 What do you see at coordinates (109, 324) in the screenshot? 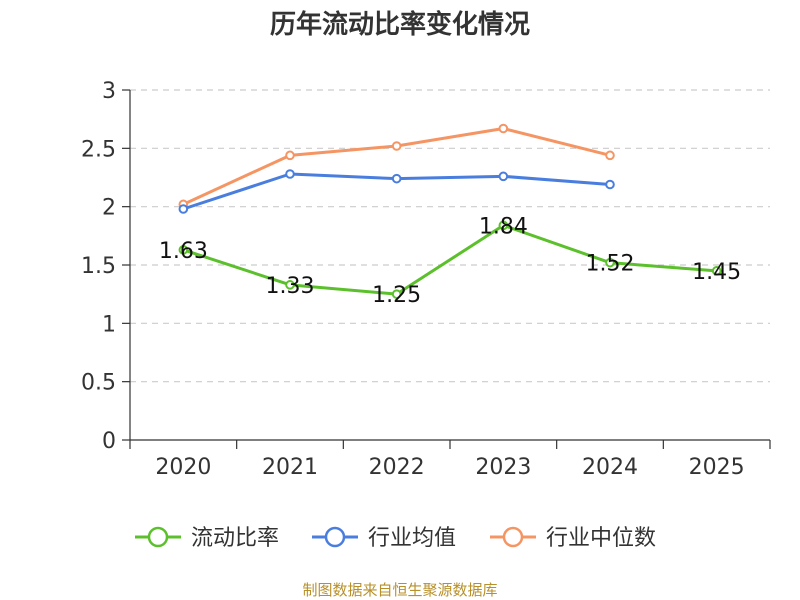
I see `y-tick-label: 1` at bounding box center [109, 324].